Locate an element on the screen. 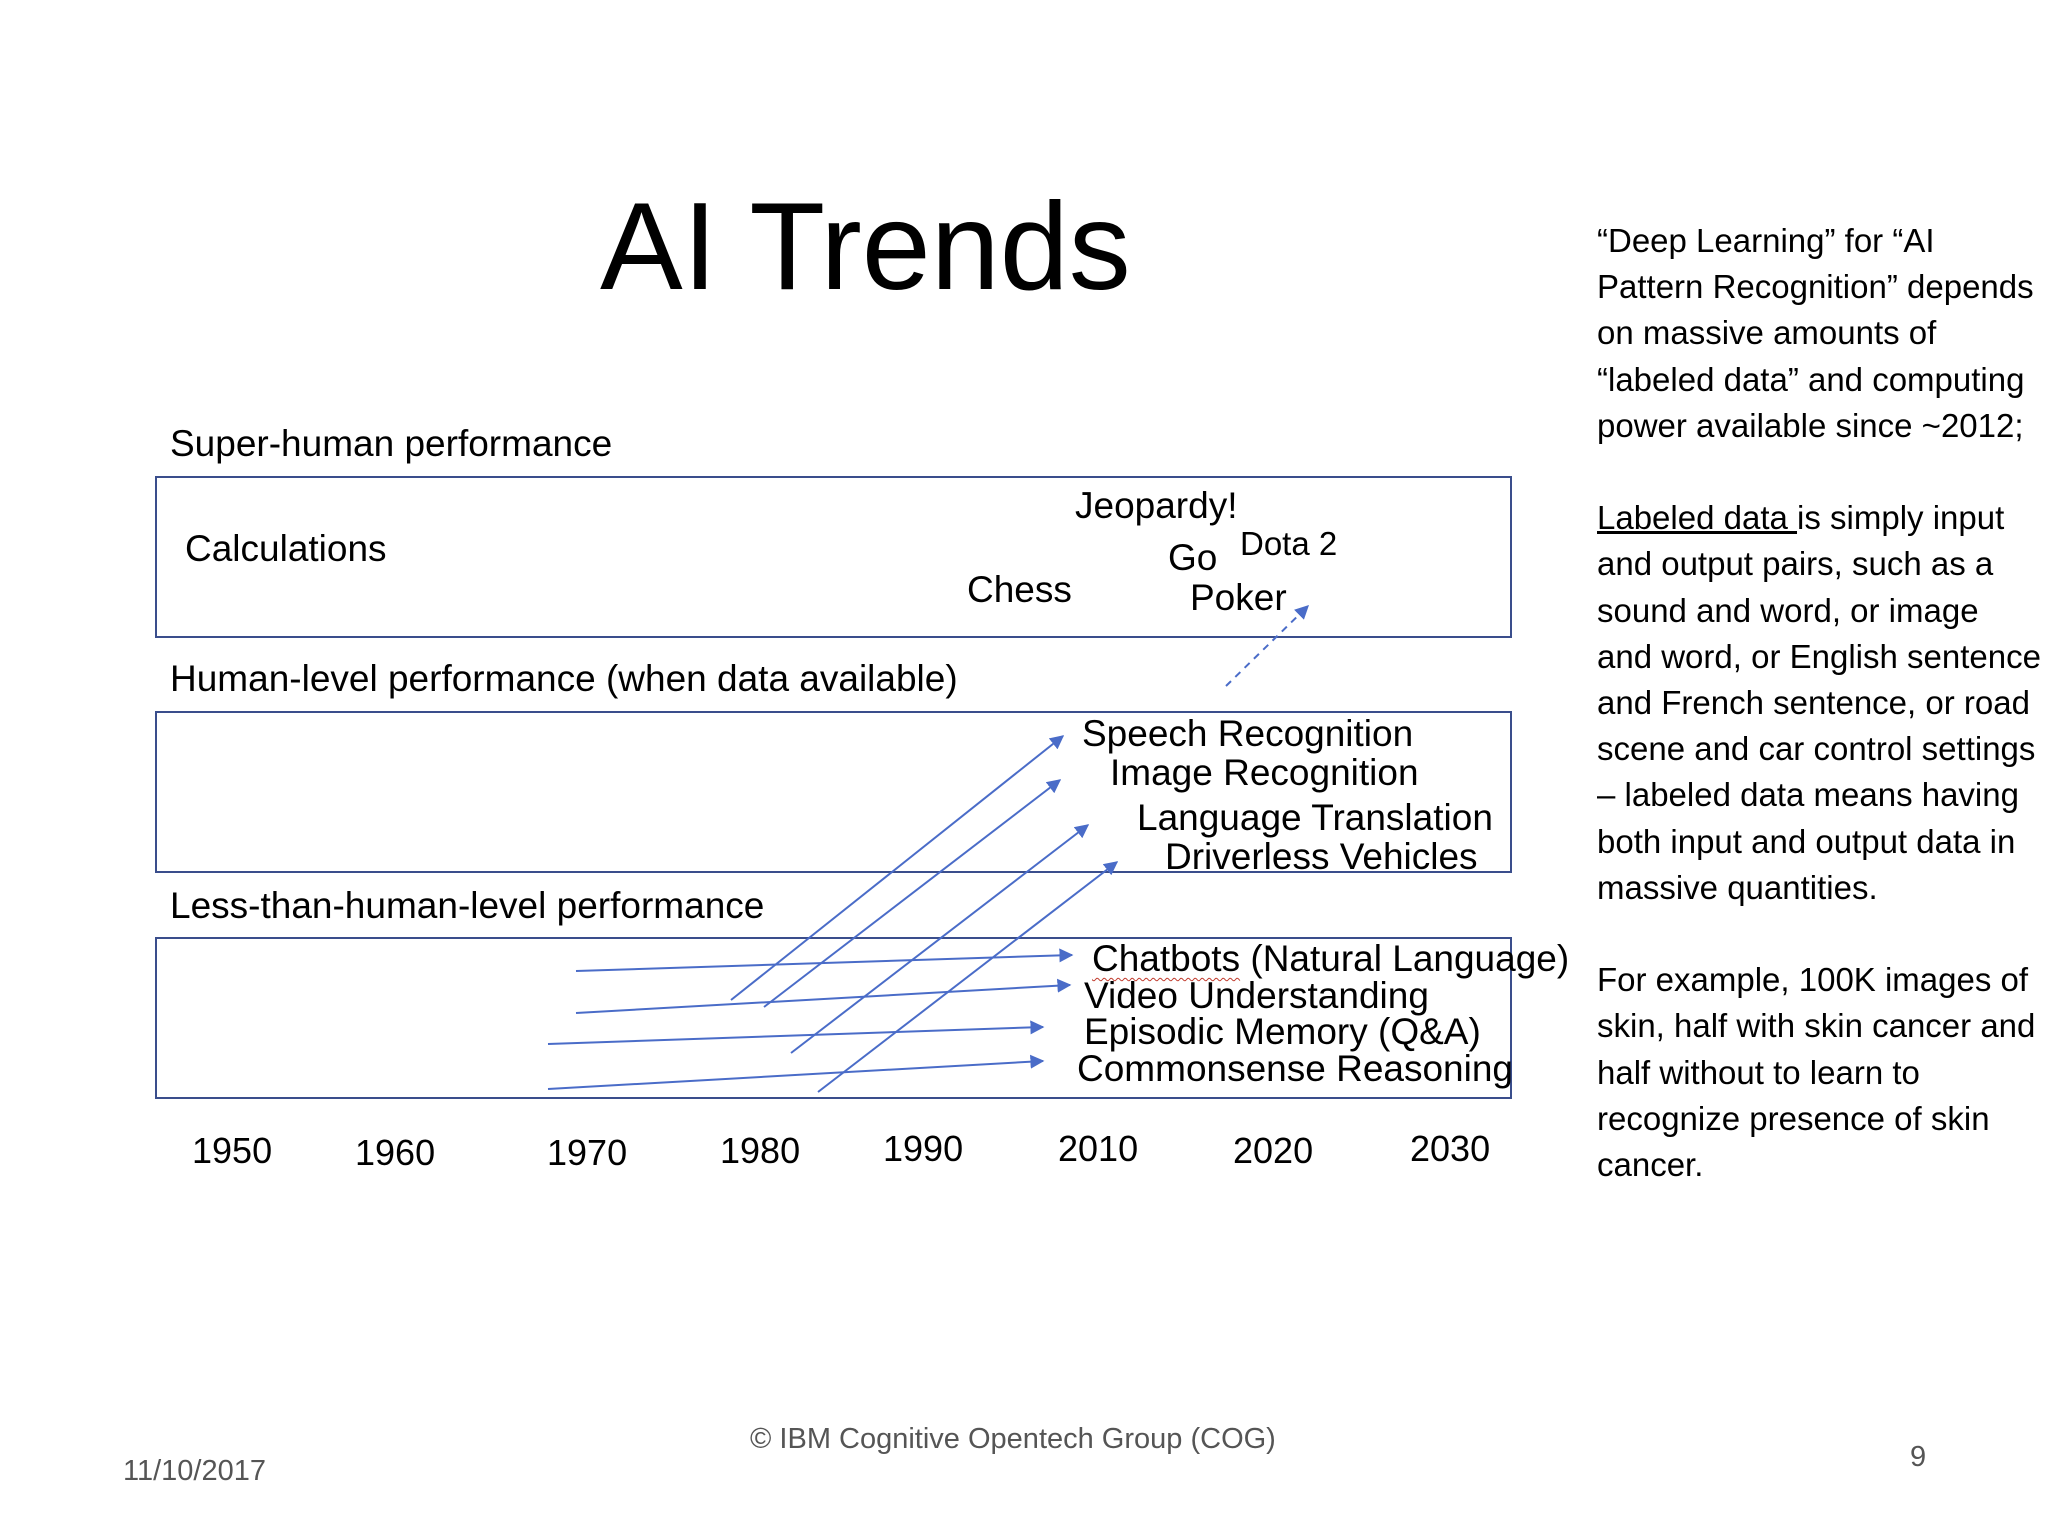 The height and width of the screenshot is (1536, 2048). item-episodic-memory: Episodic Memory (Q&A) is located at coordinates (1282, 1031).